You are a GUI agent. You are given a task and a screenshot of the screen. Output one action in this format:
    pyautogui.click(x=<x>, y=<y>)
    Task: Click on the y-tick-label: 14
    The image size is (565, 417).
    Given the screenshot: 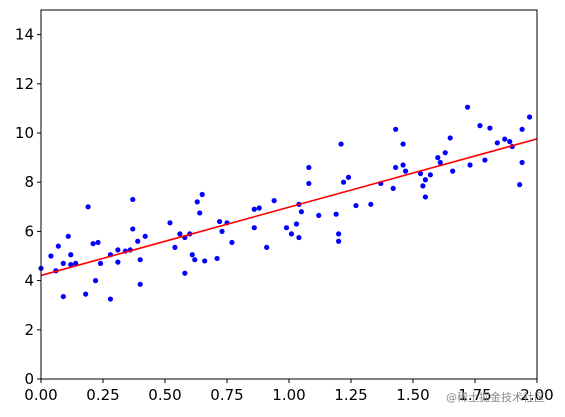 What is the action you would take?
    pyautogui.click(x=24, y=35)
    